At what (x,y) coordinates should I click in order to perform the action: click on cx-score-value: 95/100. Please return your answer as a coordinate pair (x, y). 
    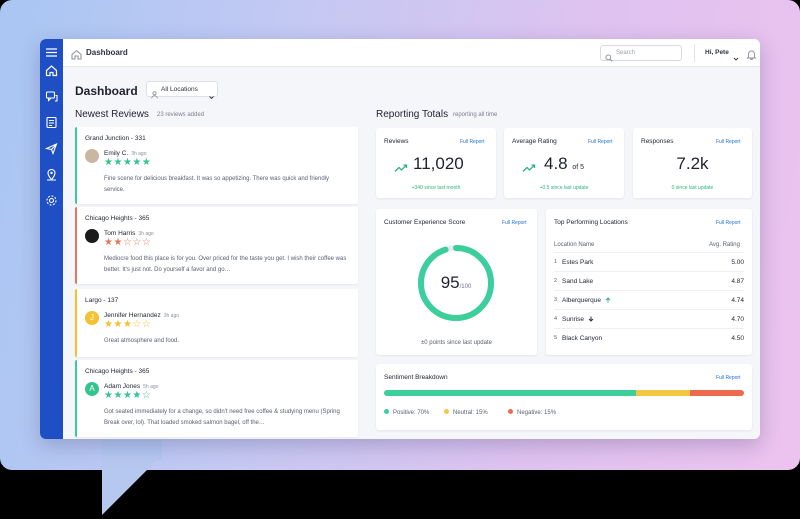
    Looking at the image, I should click on (456, 283).